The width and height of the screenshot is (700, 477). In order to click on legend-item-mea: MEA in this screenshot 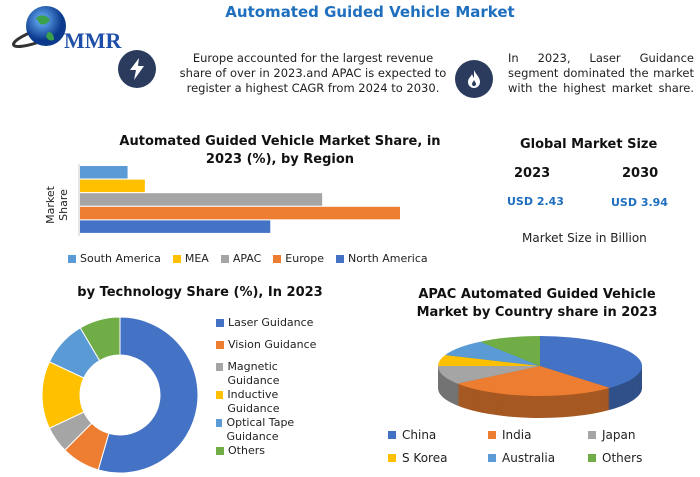, I will do `click(190, 258)`.